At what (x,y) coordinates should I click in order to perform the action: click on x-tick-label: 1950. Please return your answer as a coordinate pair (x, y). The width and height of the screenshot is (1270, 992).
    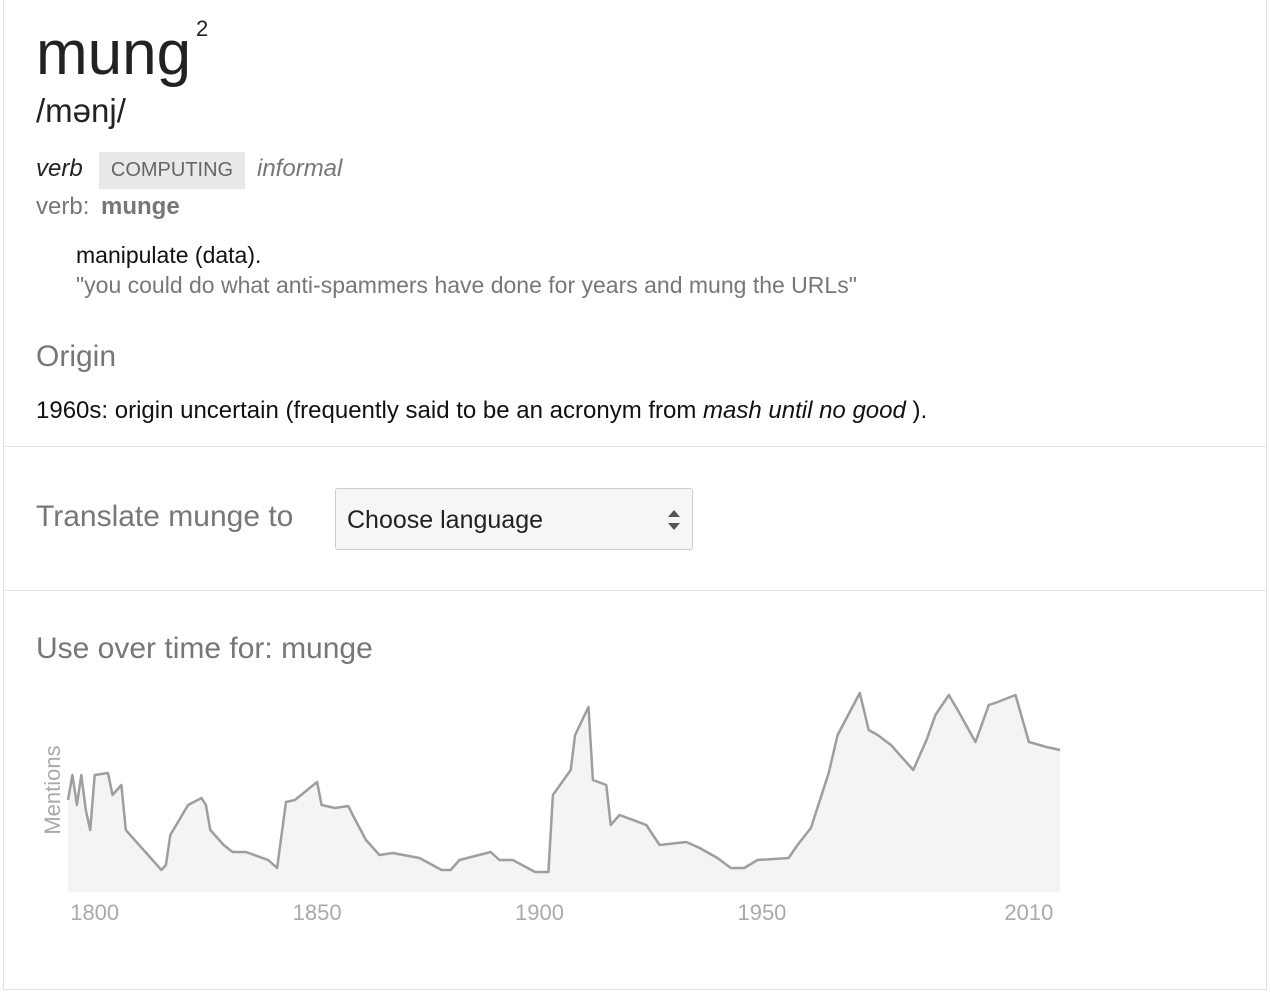
    Looking at the image, I should click on (761, 912).